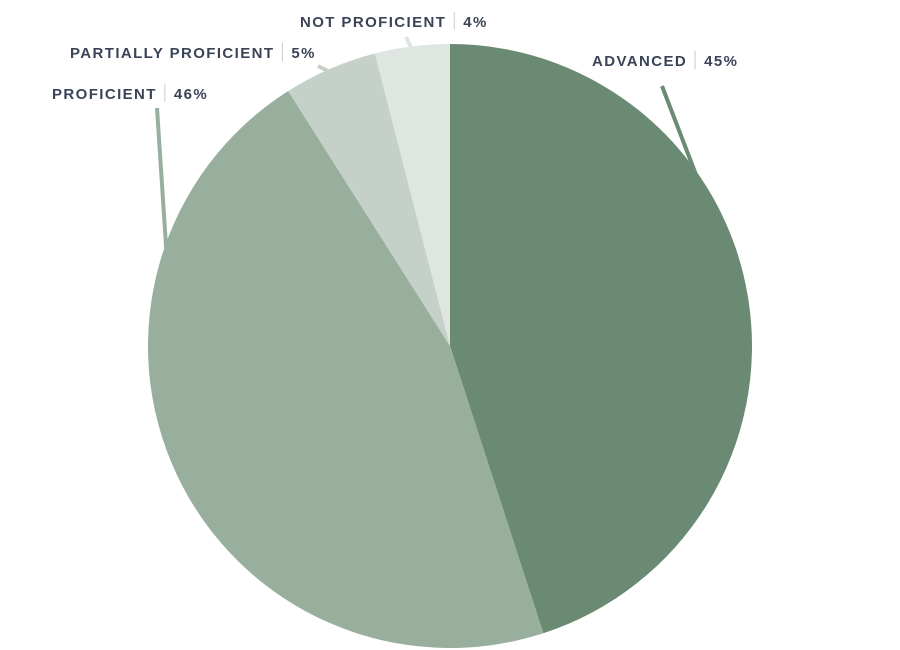 Image resolution: width=900 pixels, height=650 pixels. I want to click on slice-label-proficient: PROFICIENT 46%, so click(130, 93).